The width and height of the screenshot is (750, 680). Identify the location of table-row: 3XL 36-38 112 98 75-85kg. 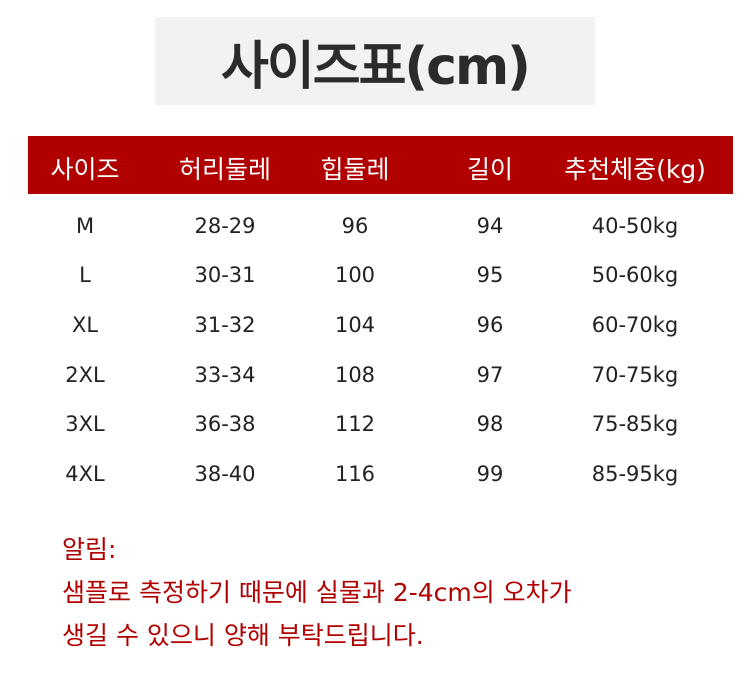
(375, 432).